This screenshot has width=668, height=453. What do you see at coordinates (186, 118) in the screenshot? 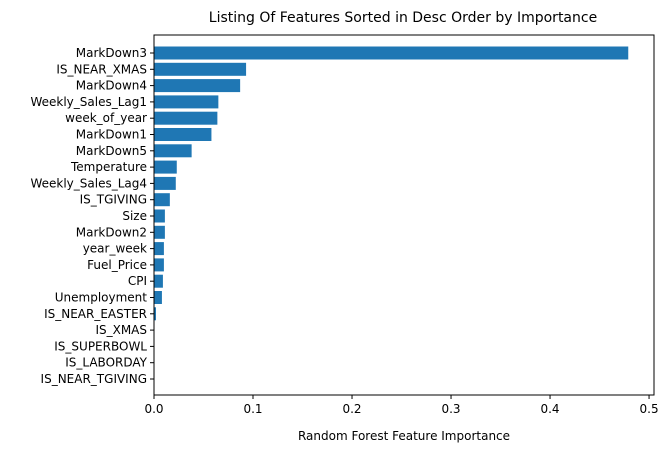
I see `bar-week-of-year` at bounding box center [186, 118].